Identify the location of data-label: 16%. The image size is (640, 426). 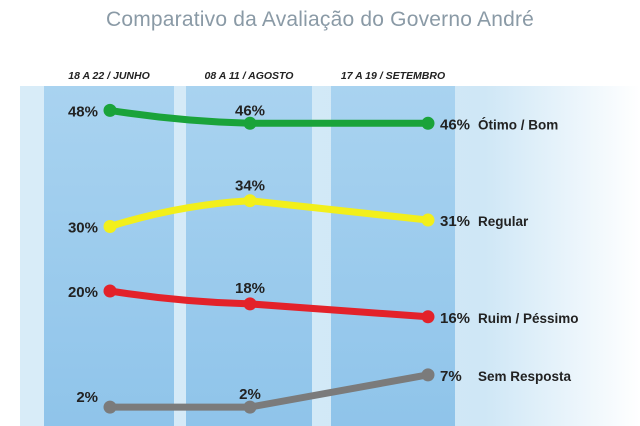
(455, 318).